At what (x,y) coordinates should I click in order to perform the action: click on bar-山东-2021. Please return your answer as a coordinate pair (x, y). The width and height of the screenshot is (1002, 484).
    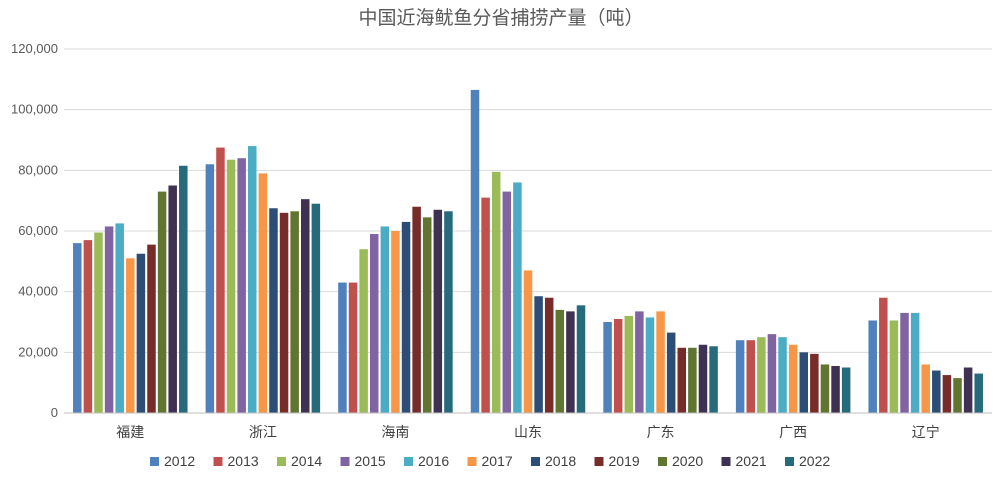
    Looking at the image, I should click on (570, 362).